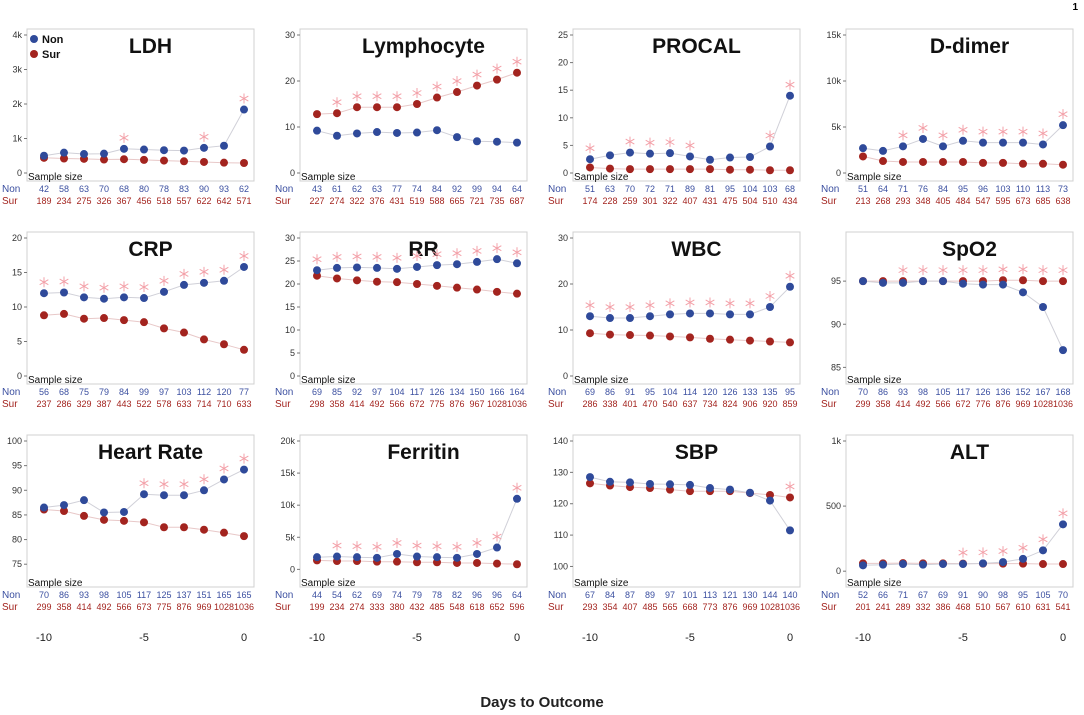 The height and width of the screenshot is (715, 1084). What do you see at coordinates (669, 201) in the screenshot?
I see `sample-size-sur: 322` at bounding box center [669, 201].